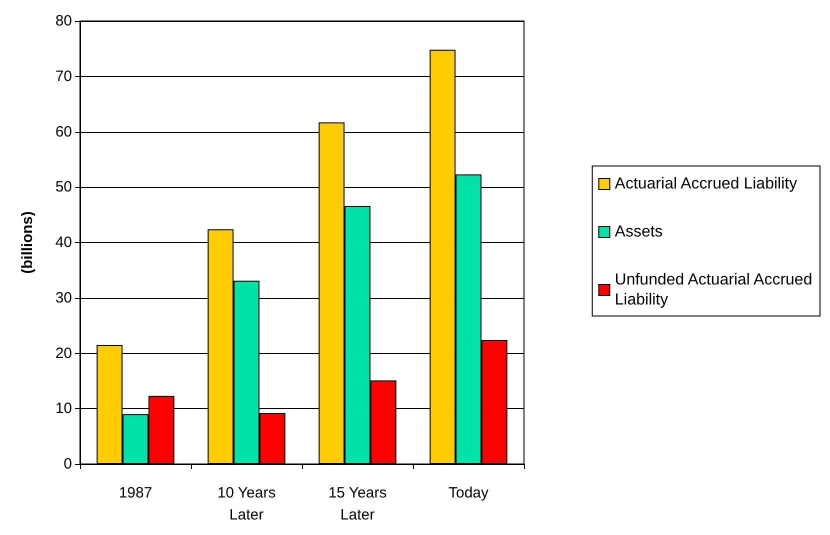 The height and width of the screenshot is (535, 830). Describe the element at coordinates (68, 464) in the screenshot. I see `y-tick-label: 0` at that location.